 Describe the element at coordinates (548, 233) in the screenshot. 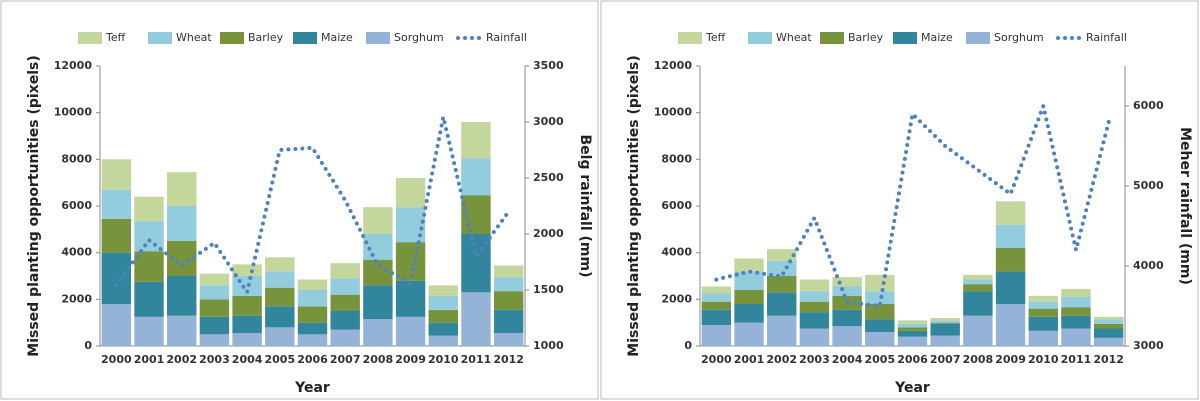

I see `y2-tick-label: 2000` at that location.